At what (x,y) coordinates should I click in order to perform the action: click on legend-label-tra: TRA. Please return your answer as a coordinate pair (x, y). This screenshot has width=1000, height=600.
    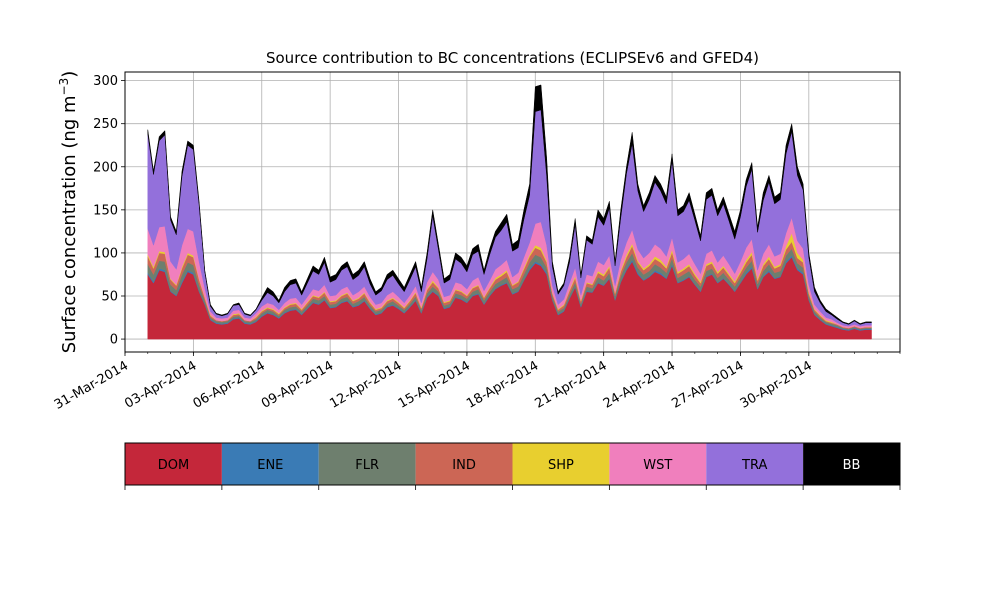
    Looking at the image, I should click on (754, 465).